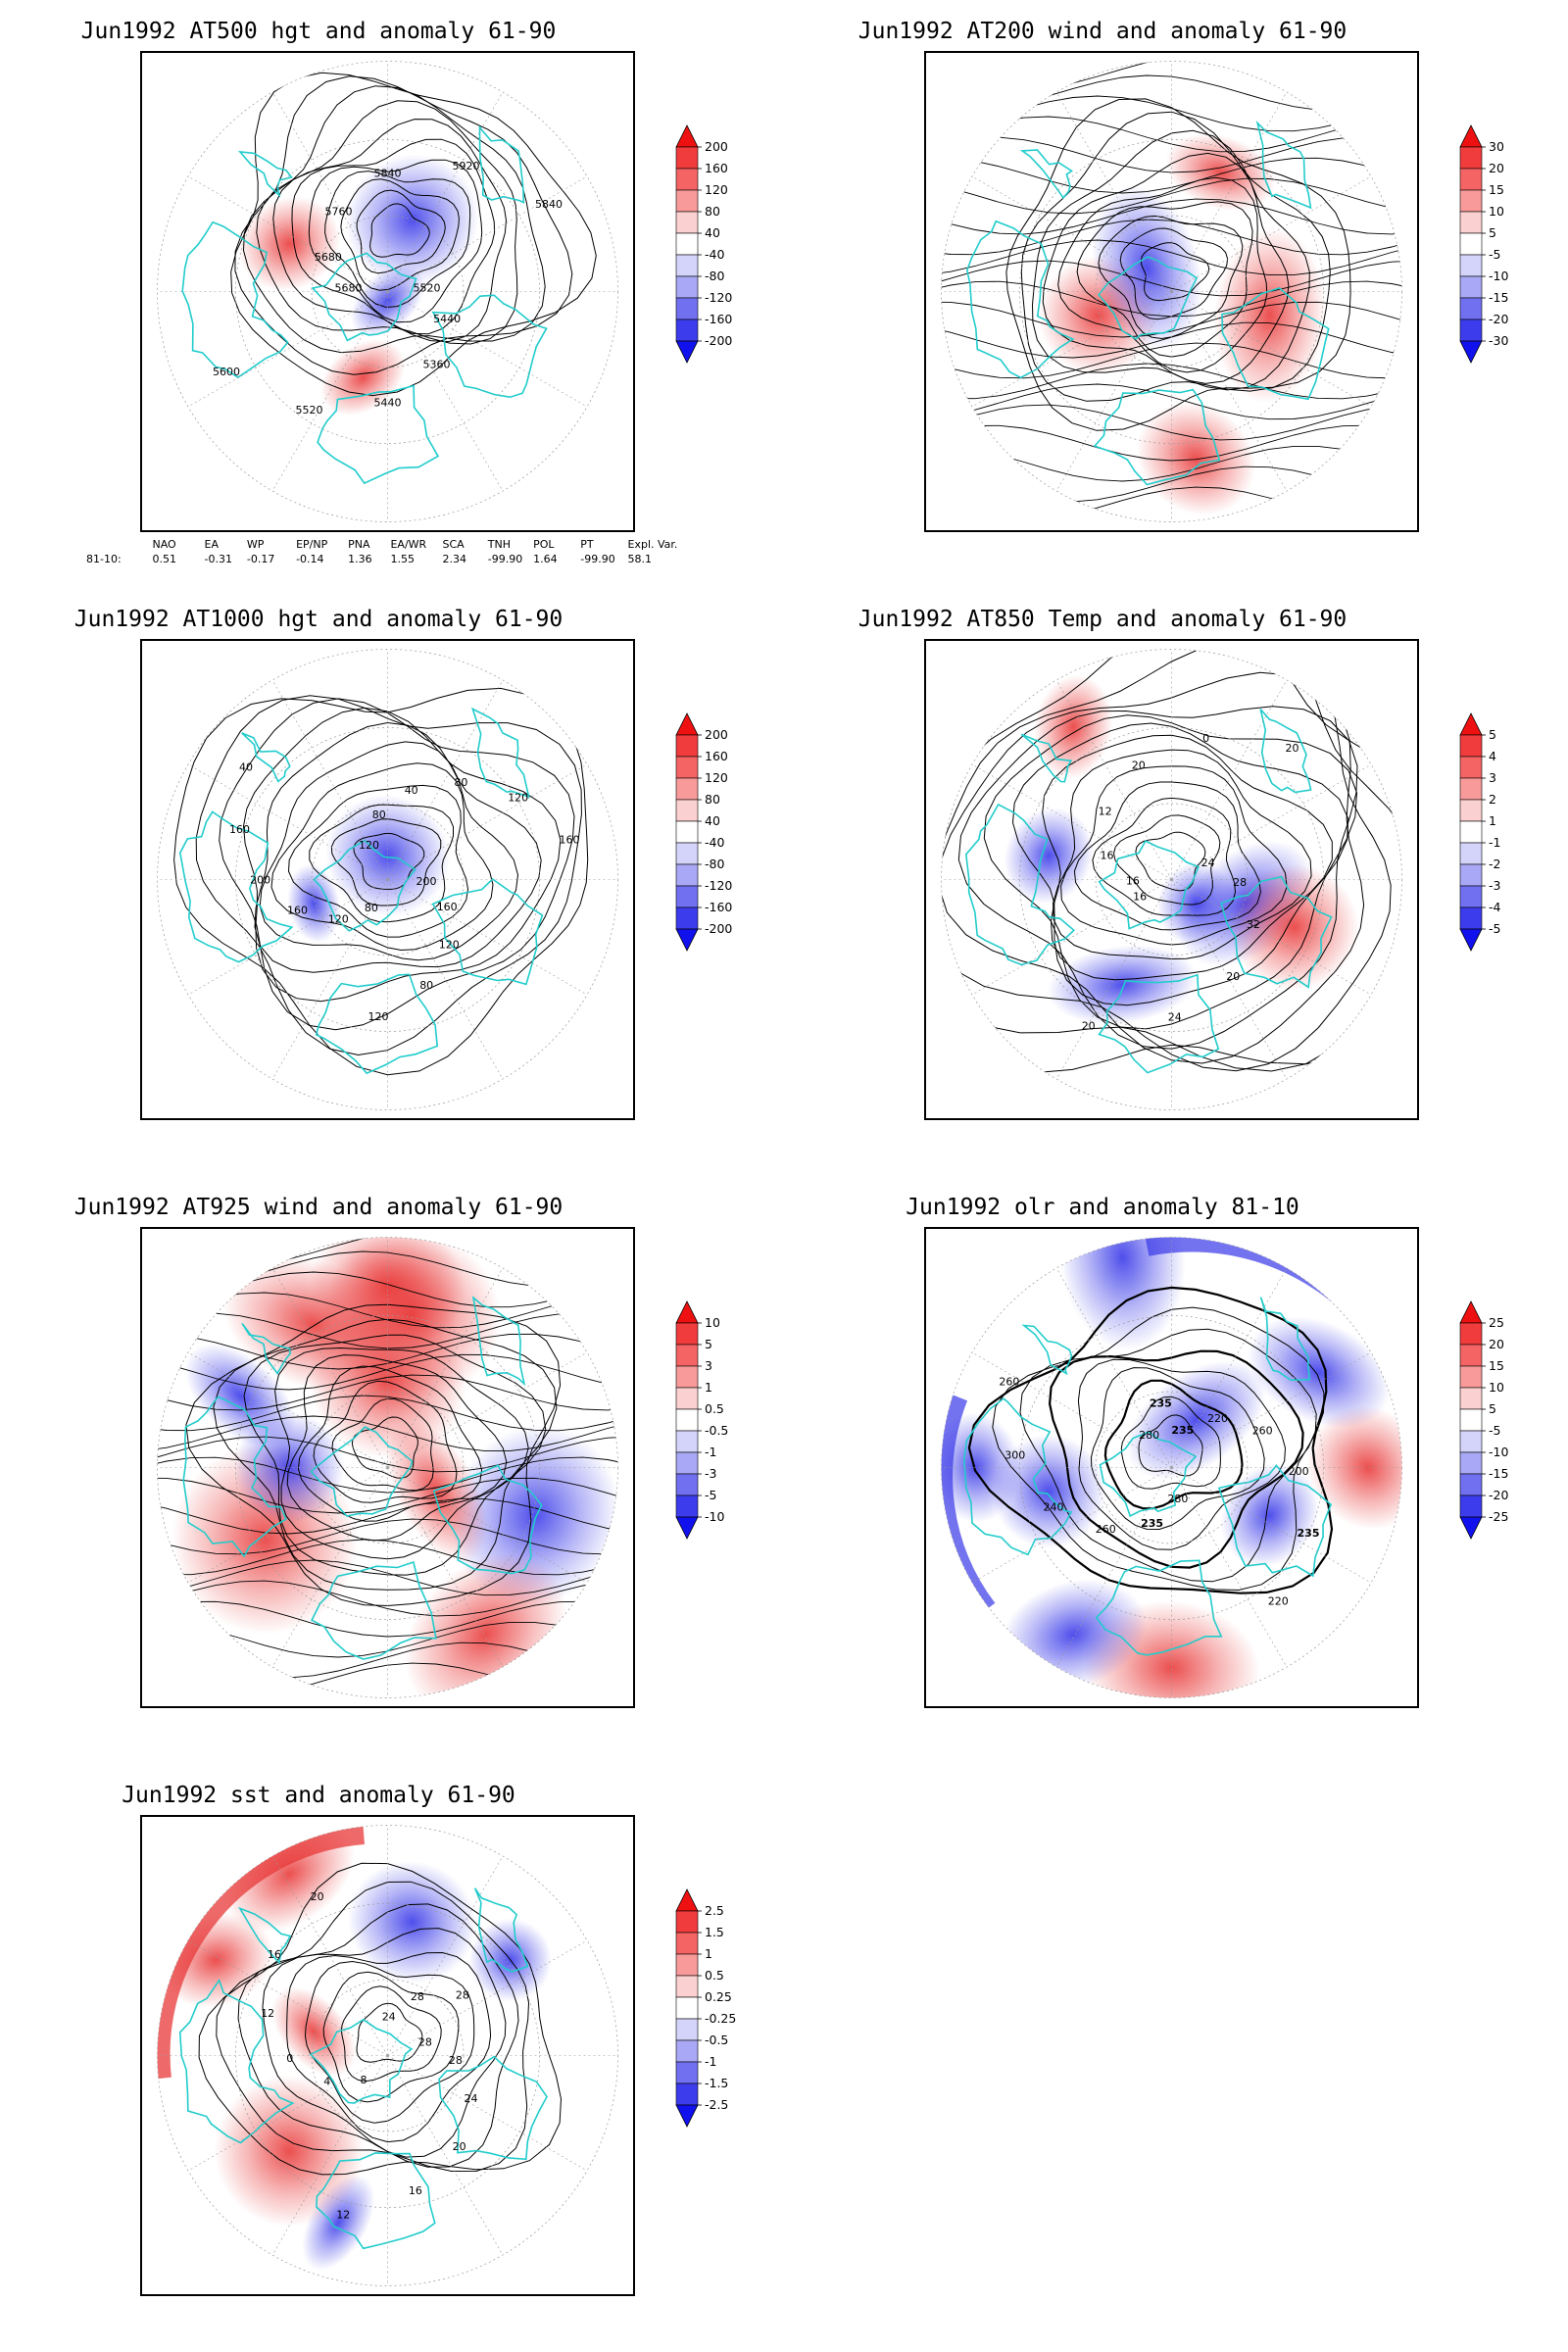  I want to click on contour-label: 28, so click(1240, 882).